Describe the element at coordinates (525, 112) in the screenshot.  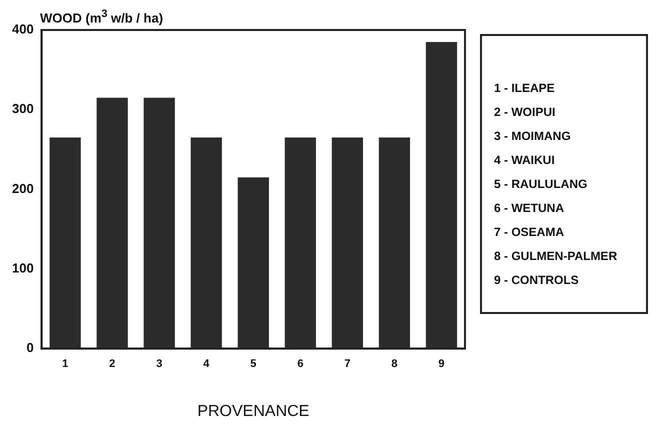
I see `text: 2 - WOIPUI` at that location.